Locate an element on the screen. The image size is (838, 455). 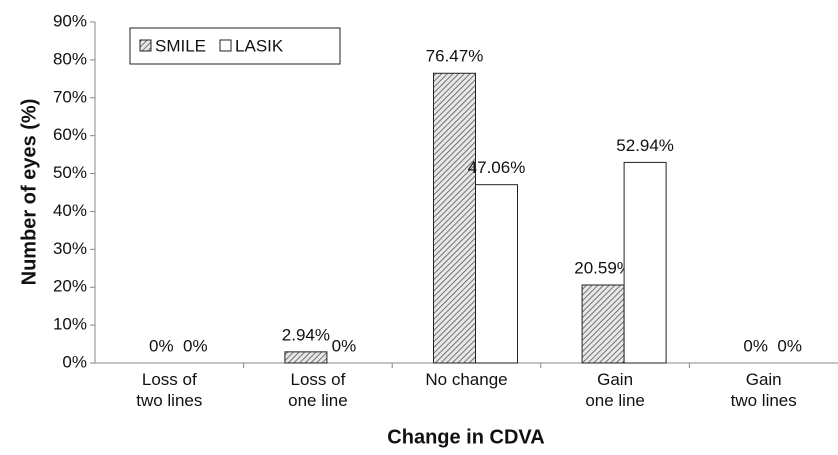
data-label: 47.06% is located at coordinates (497, 167).